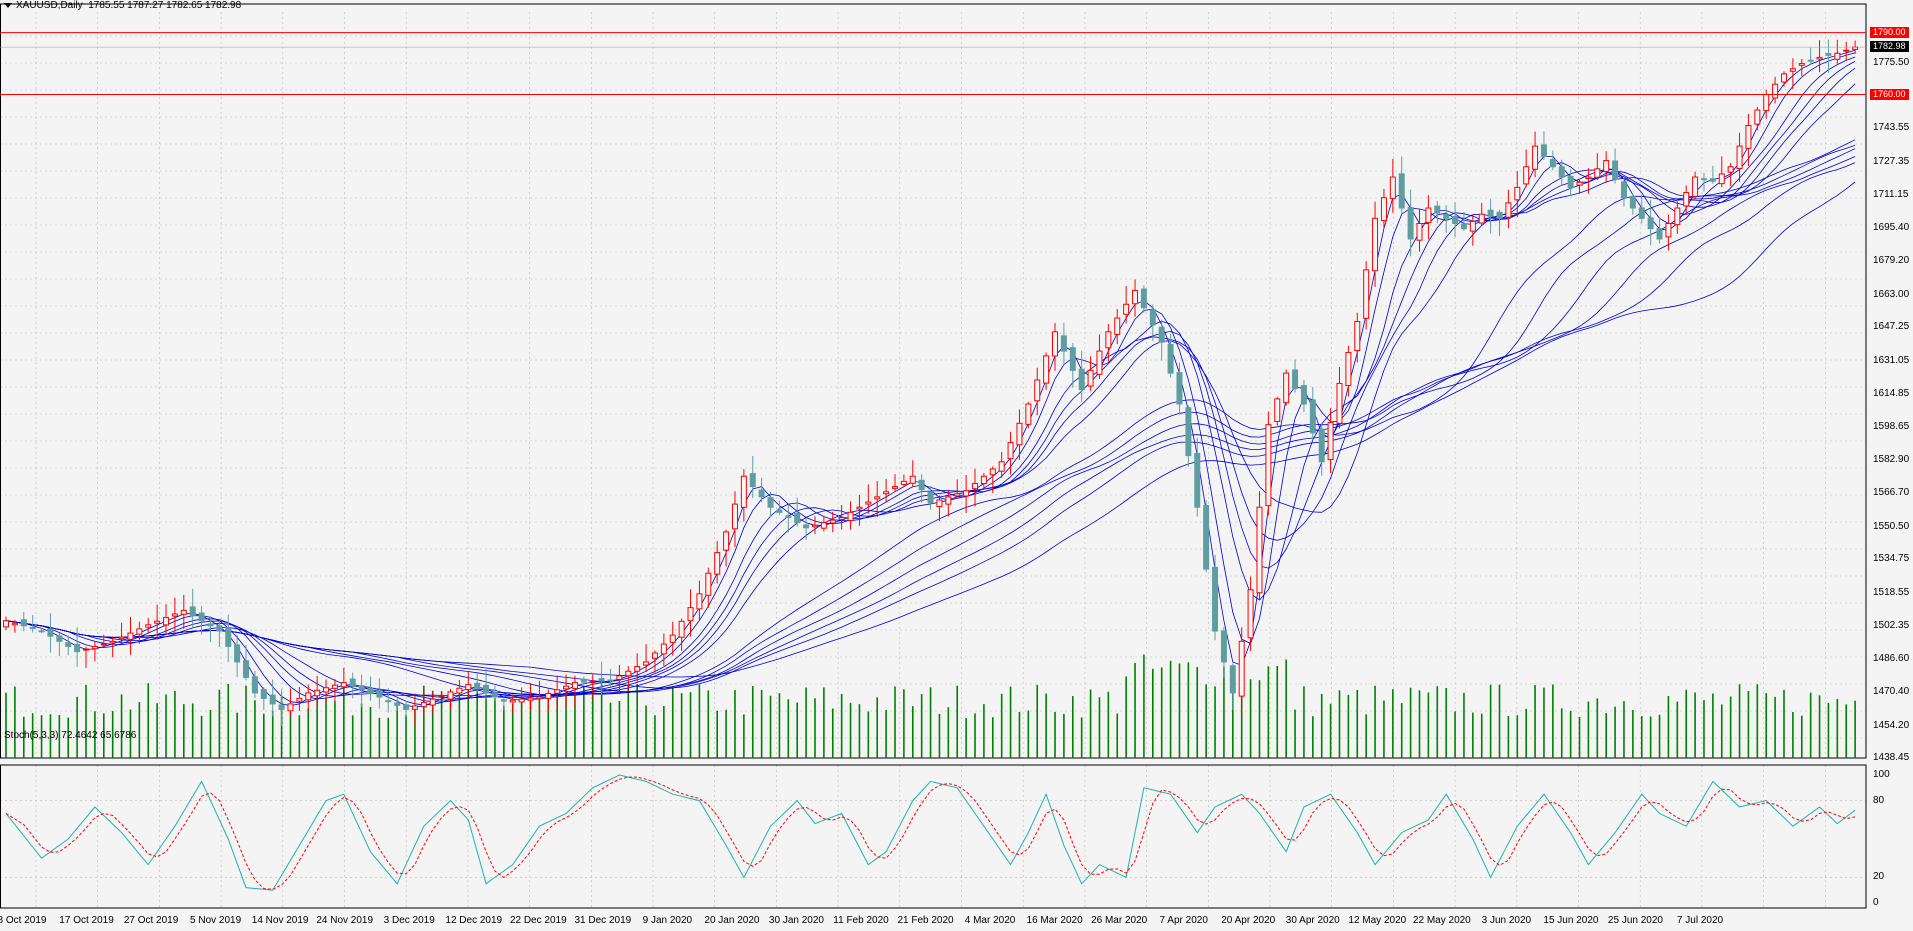 The width and height of the screenshot is (1913, 931). I want to click on stoch-tick-label: 80, so click(1879, 800).